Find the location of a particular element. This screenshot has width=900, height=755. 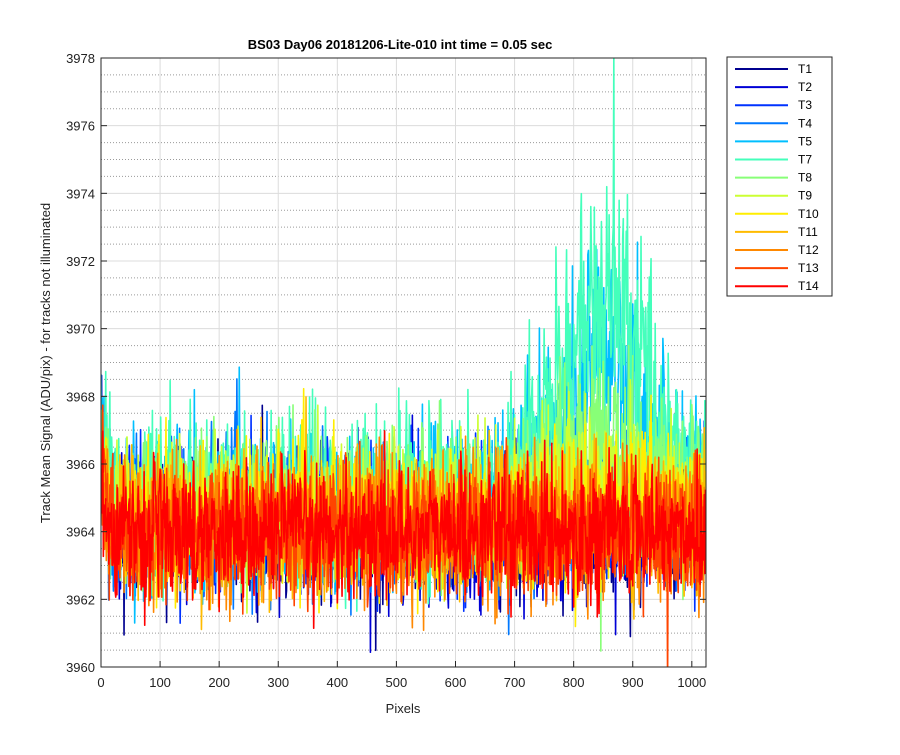

legend-label-t7: T7 is located at coordinates (805, 160).